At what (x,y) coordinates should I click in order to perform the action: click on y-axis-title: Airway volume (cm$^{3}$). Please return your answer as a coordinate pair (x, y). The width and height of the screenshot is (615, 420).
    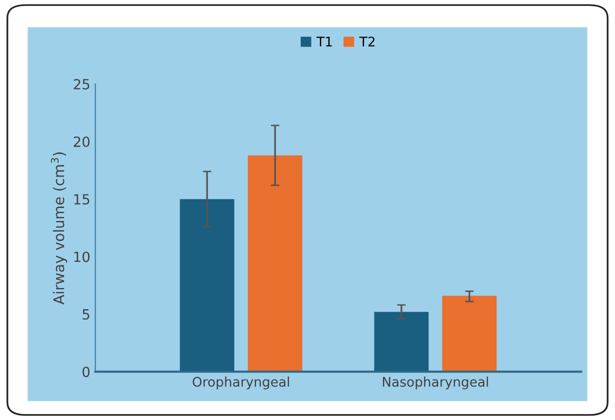
    Looking at the image, I should click on (59, 228).